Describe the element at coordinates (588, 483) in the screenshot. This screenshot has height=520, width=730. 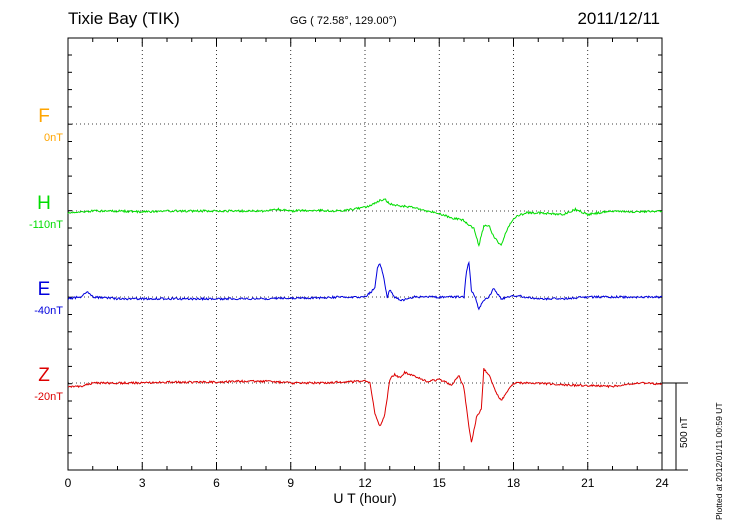
I see `x-tick-label: 21` at that location.